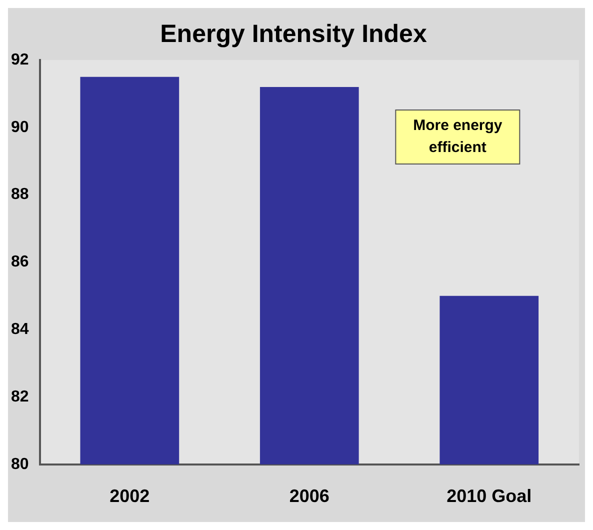  What do you see at coordinates (20, 59) in the screenshot?
I see `y-tick-label: 92` at bounding box center [20, 59].